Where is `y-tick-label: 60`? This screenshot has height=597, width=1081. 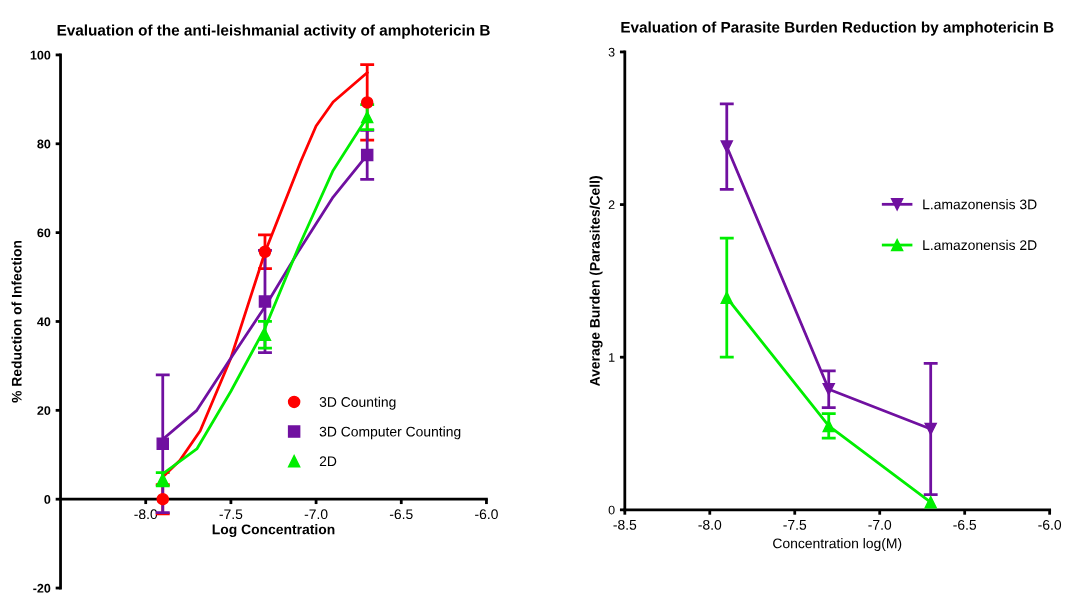 y-tick-label: 60 is located at coordinates (44, 233).